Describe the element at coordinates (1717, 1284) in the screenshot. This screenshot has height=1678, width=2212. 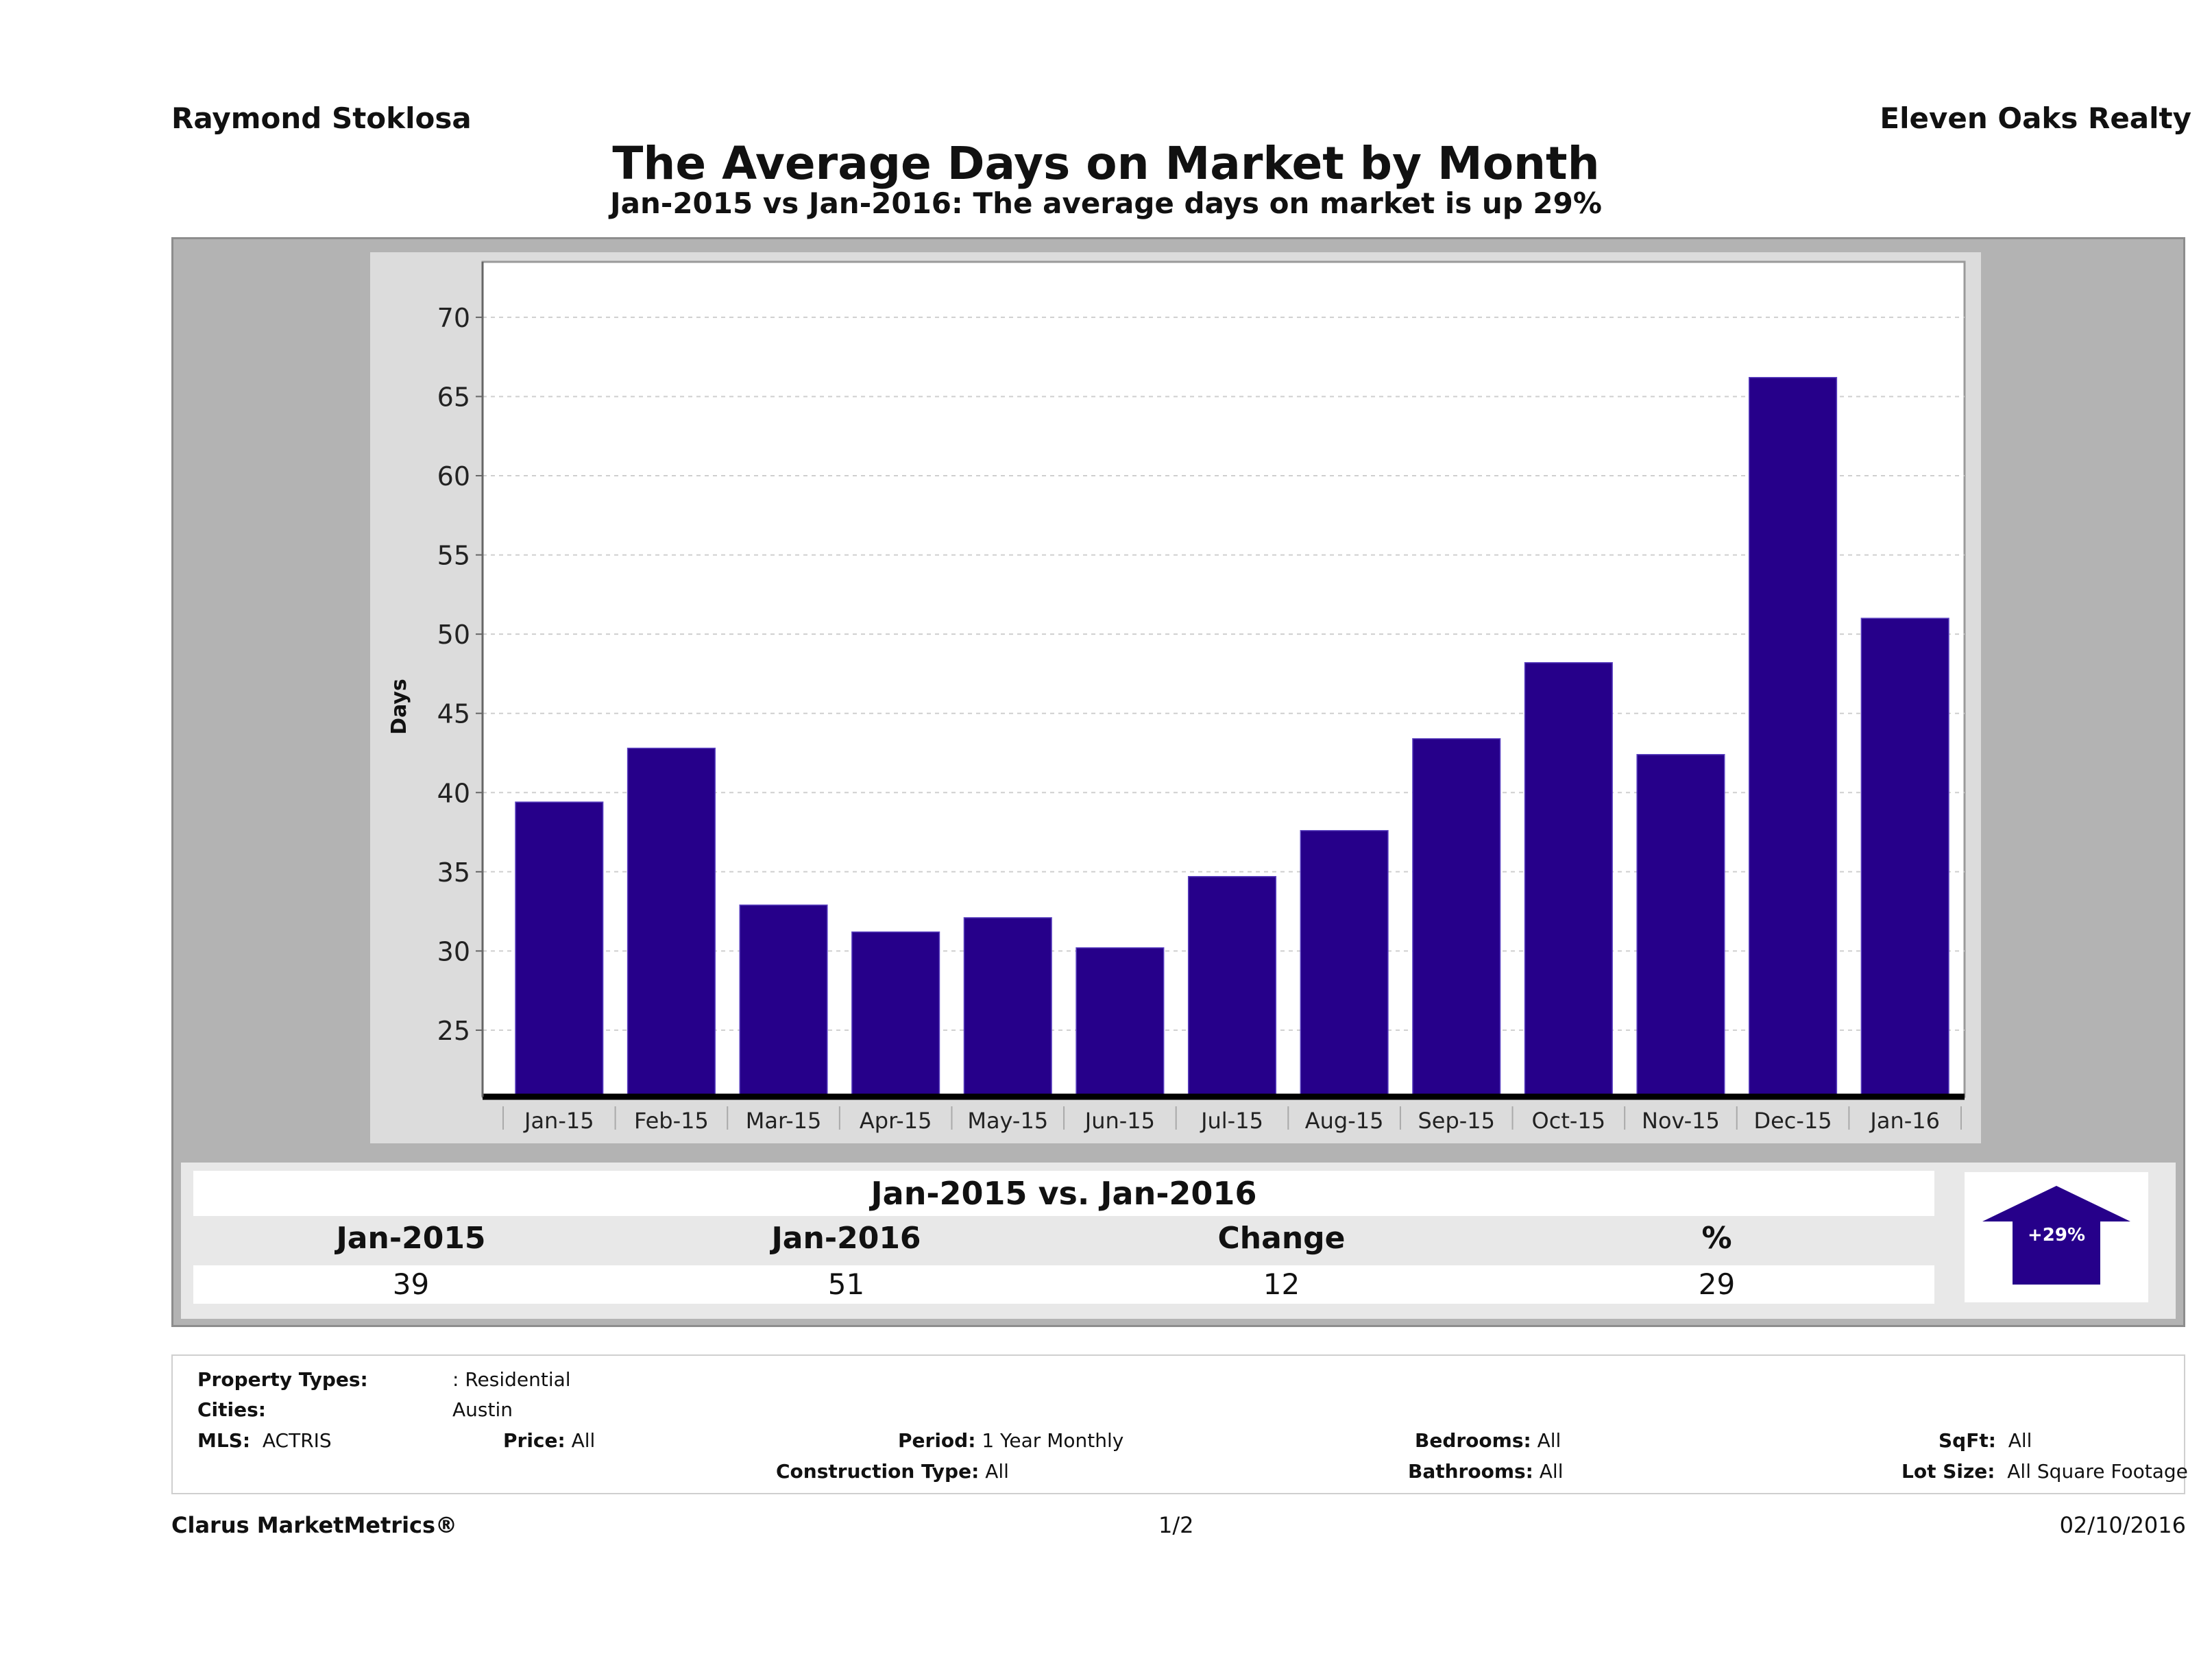
I see `value-percent: 29` at that location.